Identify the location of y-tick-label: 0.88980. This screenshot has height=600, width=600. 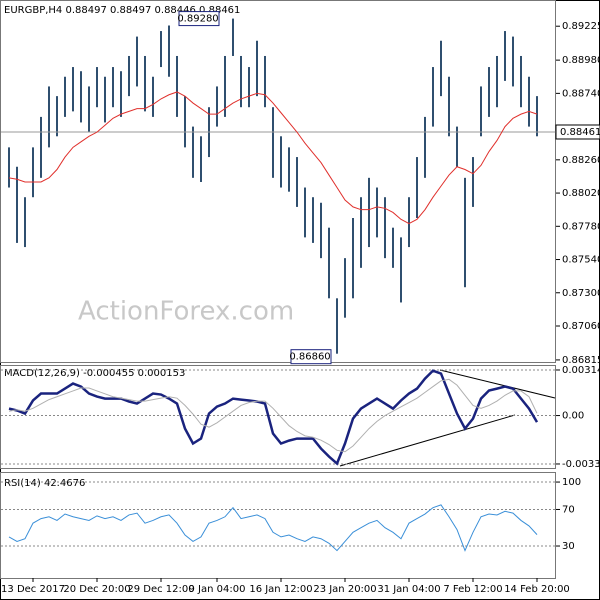
(581, 60).